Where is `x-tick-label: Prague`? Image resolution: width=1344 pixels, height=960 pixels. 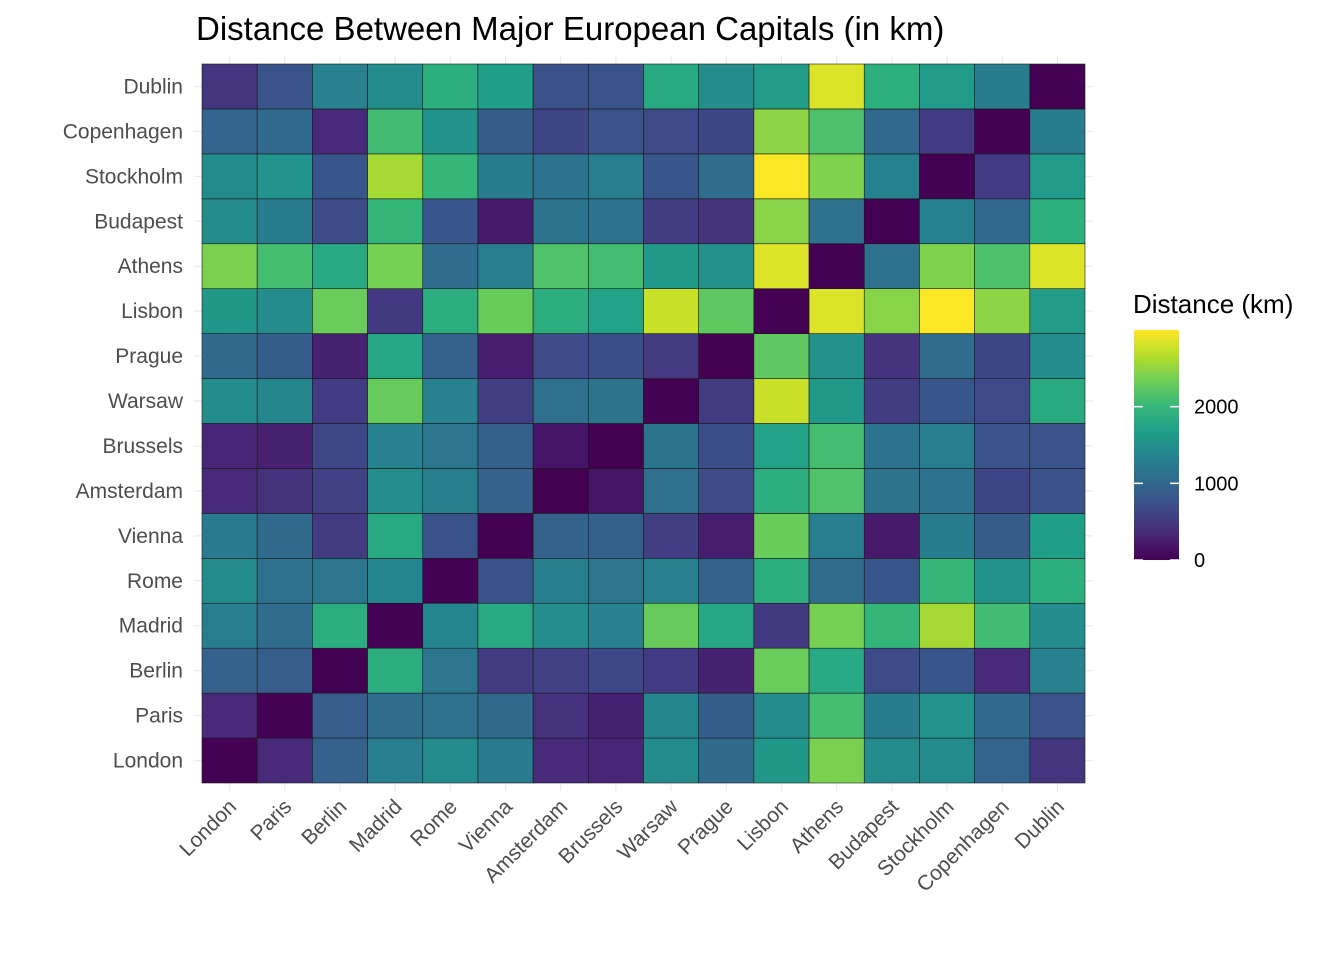
x-tick-label: Prague is located at coordinates (706, 827).